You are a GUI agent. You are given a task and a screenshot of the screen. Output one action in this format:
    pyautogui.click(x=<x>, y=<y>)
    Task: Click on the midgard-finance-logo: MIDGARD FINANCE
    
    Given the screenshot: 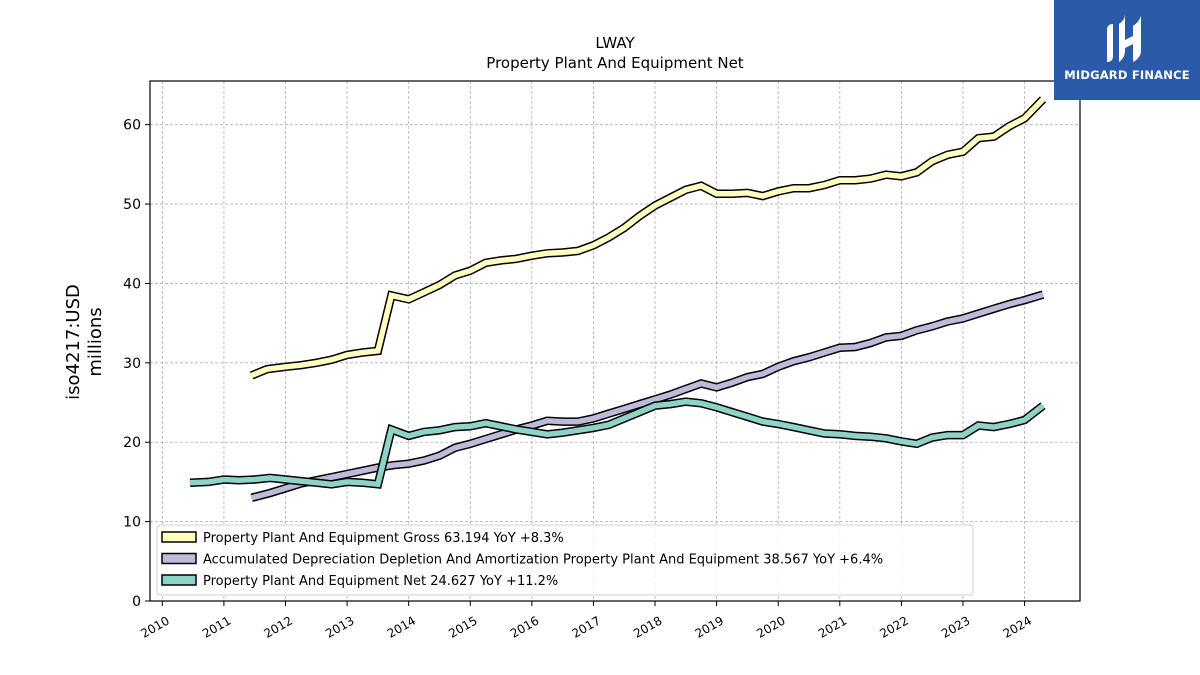 What is the action you would take?
    pyautogui.click(x=1127, y=50)
    